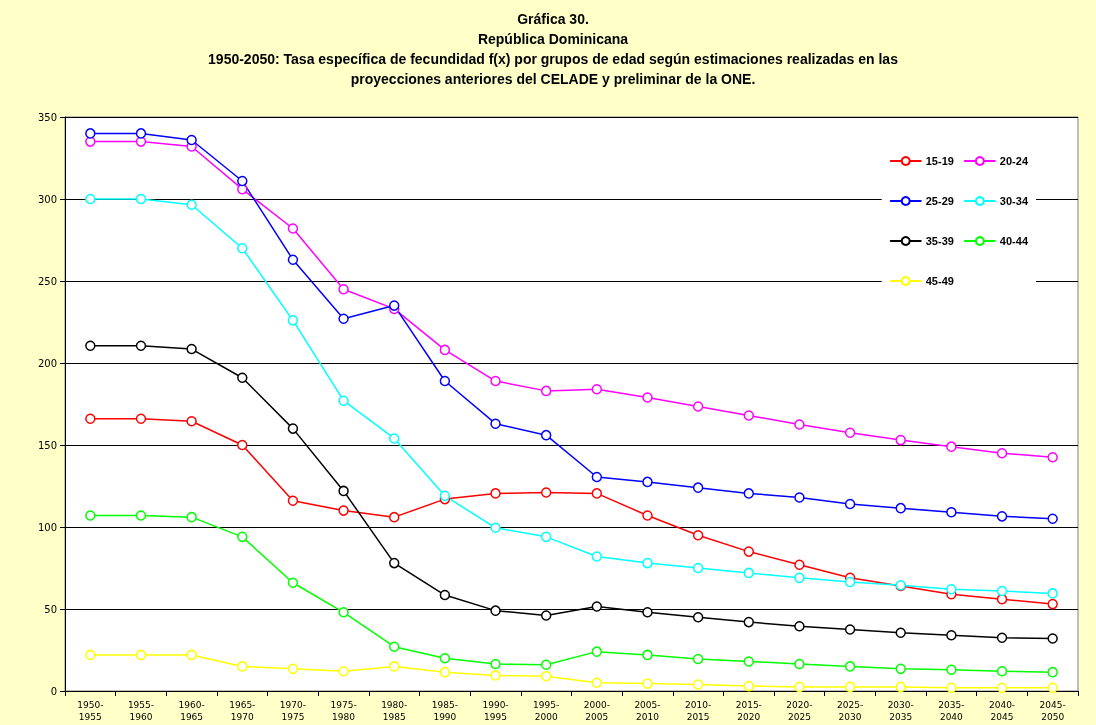 The height and width of the screenshot is (725, 1096). What do you see at coordinates (47, 527) in the screenshot?
I see `y-tick-label: 100` at bounding box center [47, 527].